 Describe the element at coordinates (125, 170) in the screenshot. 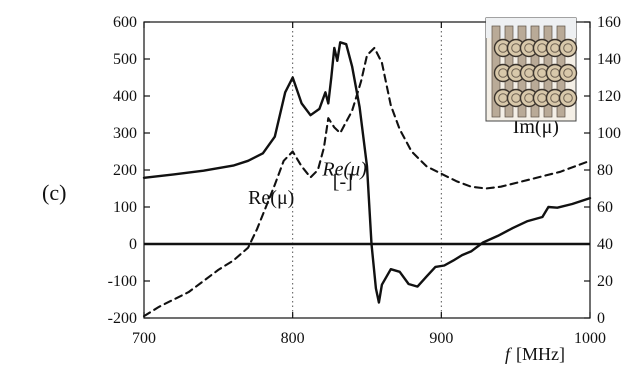

I see `y-tick-label-left: 200` at that location.